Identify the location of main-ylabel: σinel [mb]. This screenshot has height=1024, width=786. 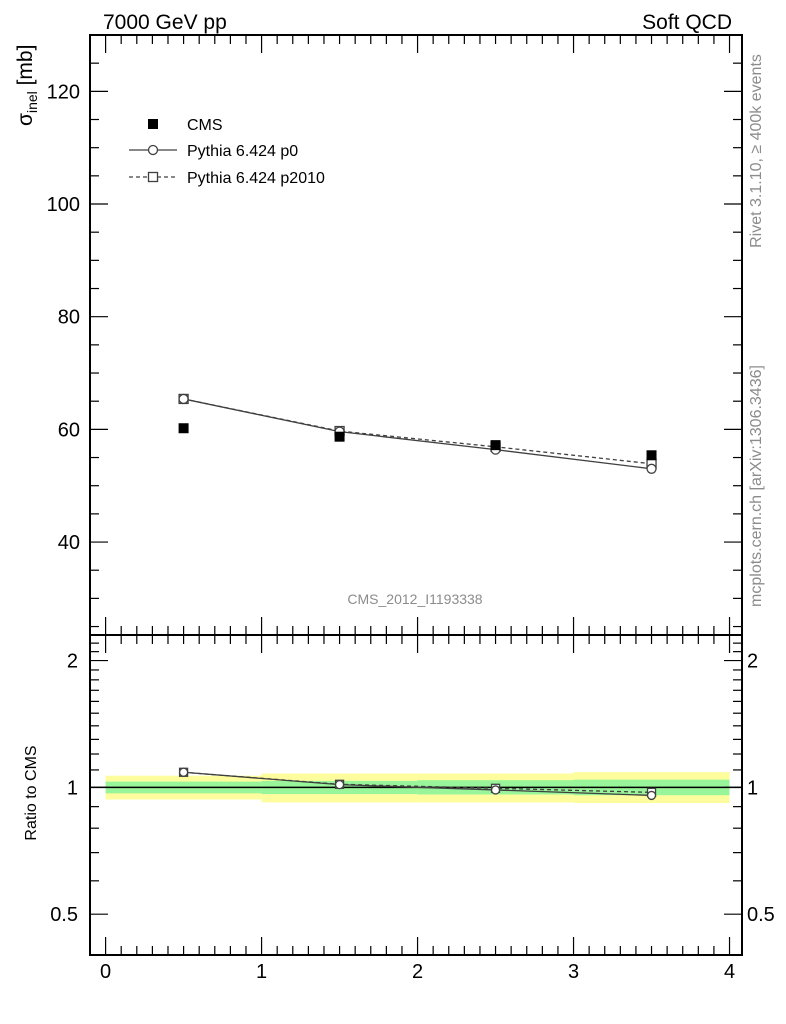
(27, 85).